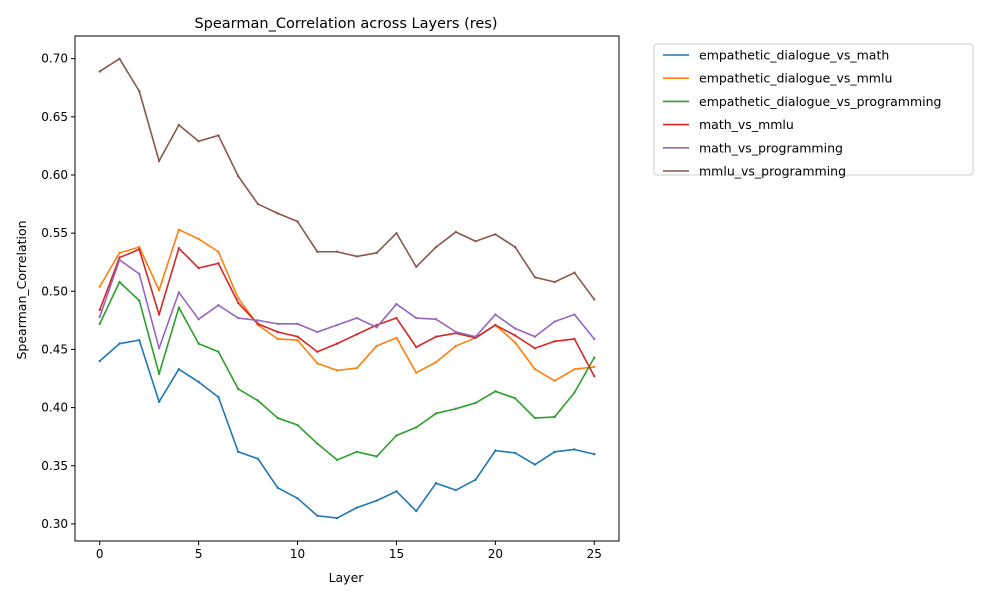 Image resolution: width=1000 pixels, height=604 pixels. I want to click on legend-entry: math_vs_mmlu, so click(728, 124).